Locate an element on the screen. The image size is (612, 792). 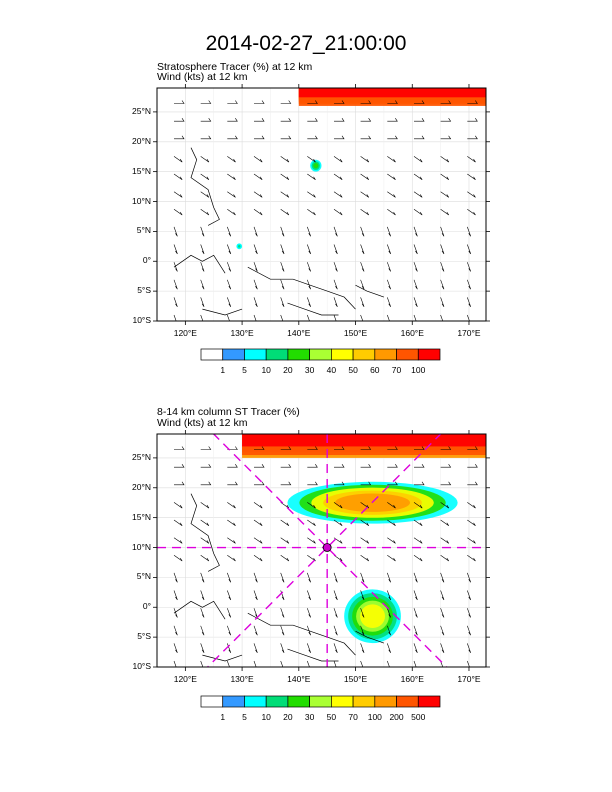
colorbar-label: 70 is located at coordinates (396, 370).